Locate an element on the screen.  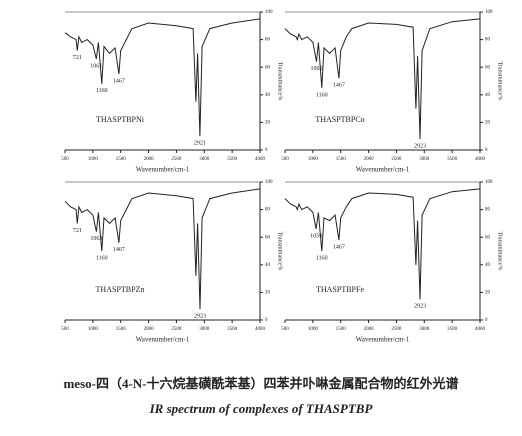
peak-label: 2921 is located at coordinates (200, 144).